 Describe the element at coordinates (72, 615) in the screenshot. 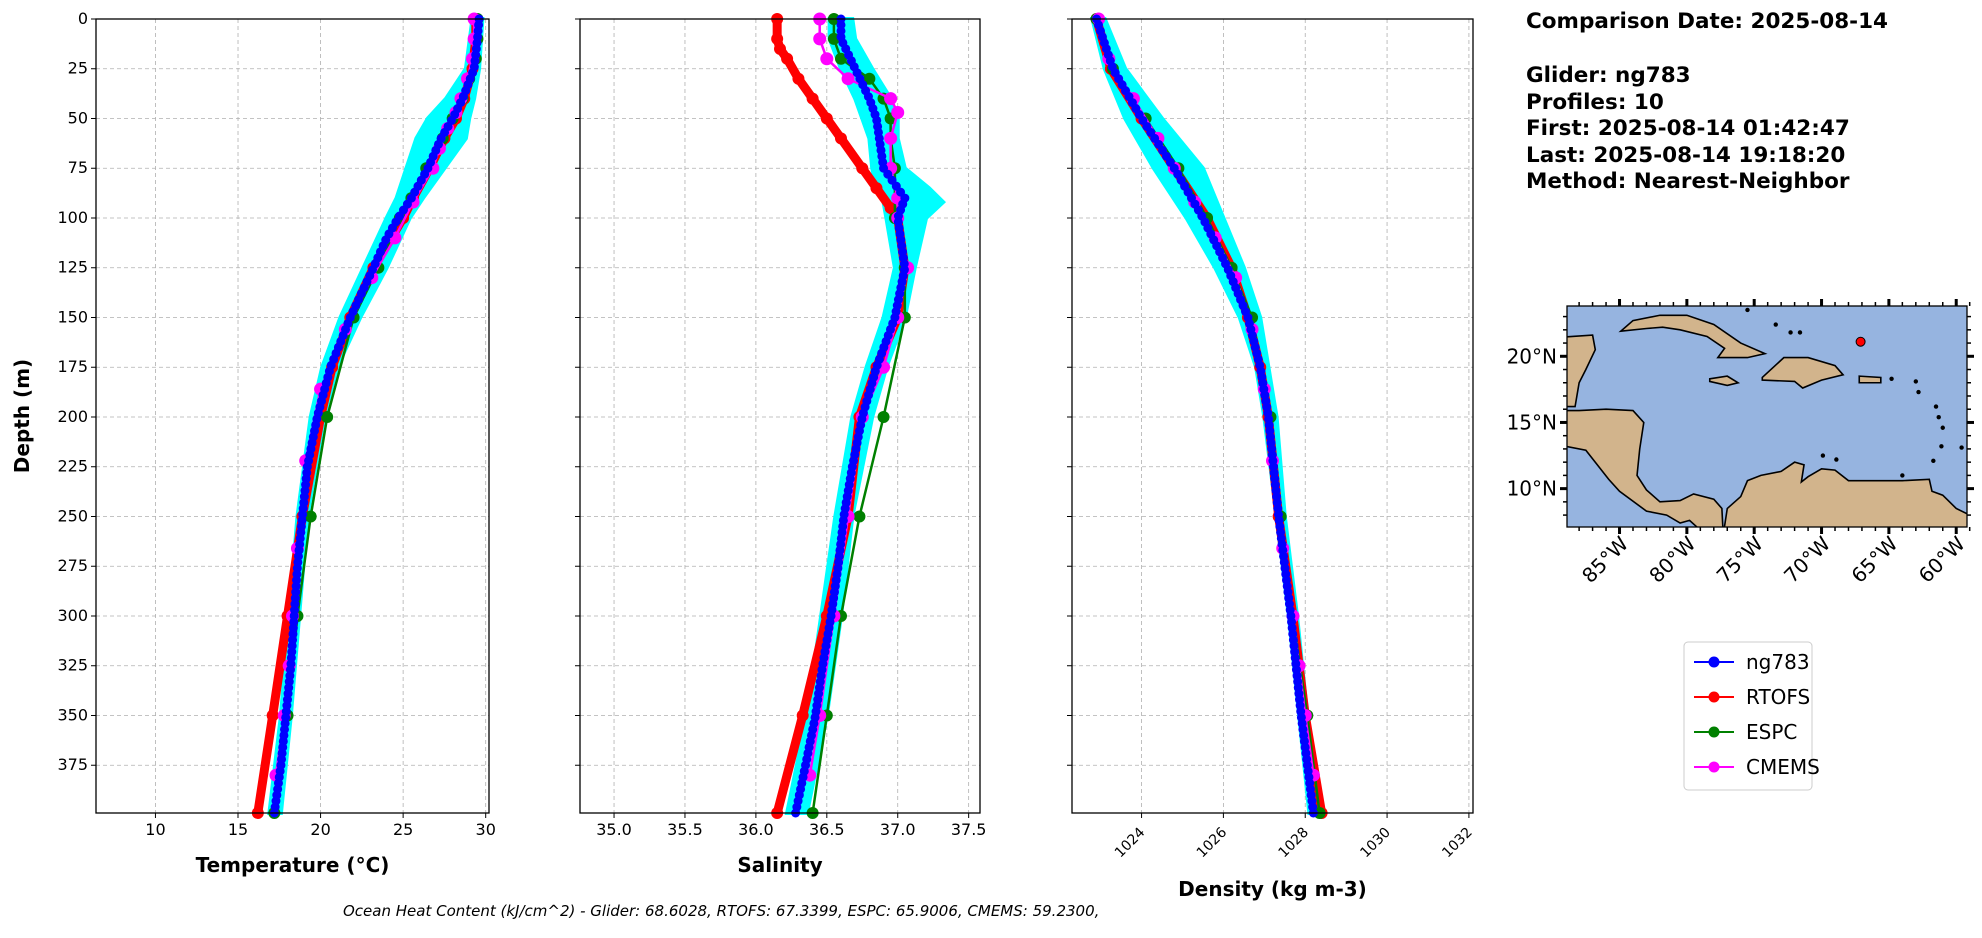

I see `y-tick-label: 300` at that location.